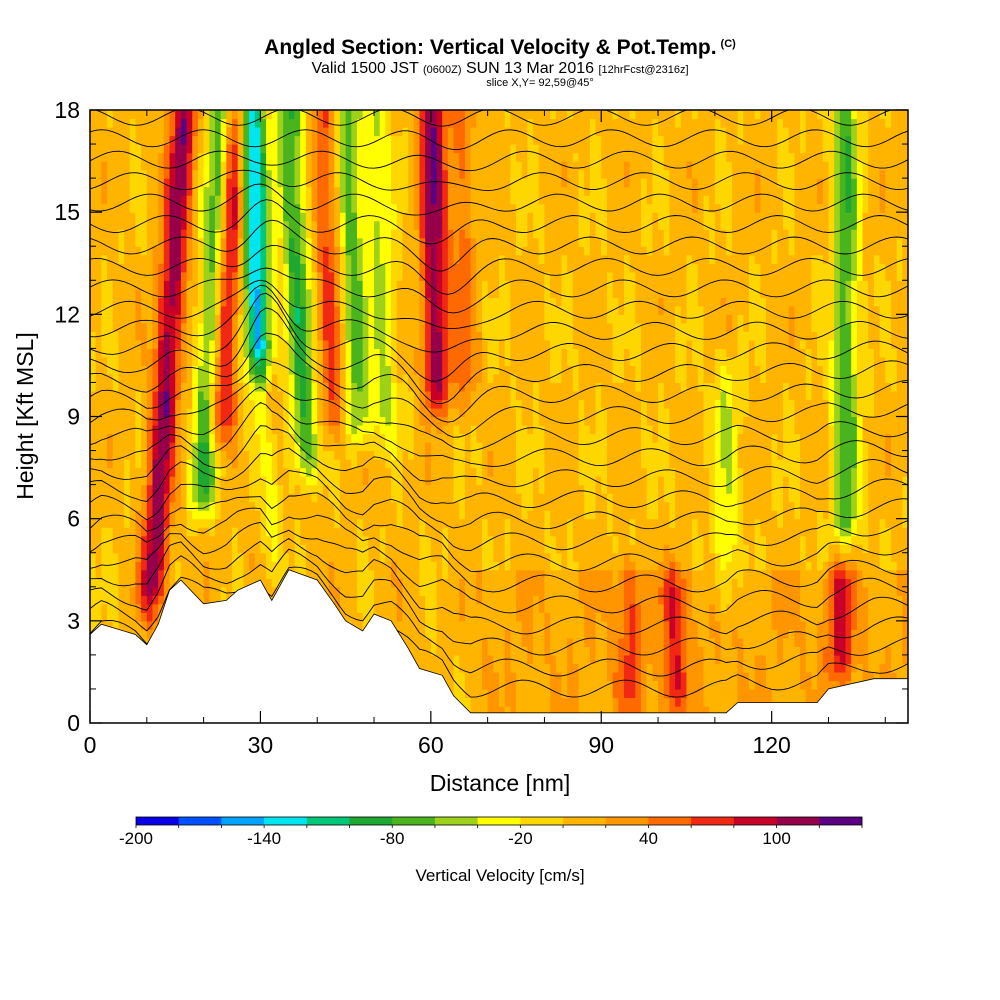  What do you see at coordinates (365, 68) in the screenshot?
I see `valid-time: Valid 1500 JST` at bounding box center [365, 68].